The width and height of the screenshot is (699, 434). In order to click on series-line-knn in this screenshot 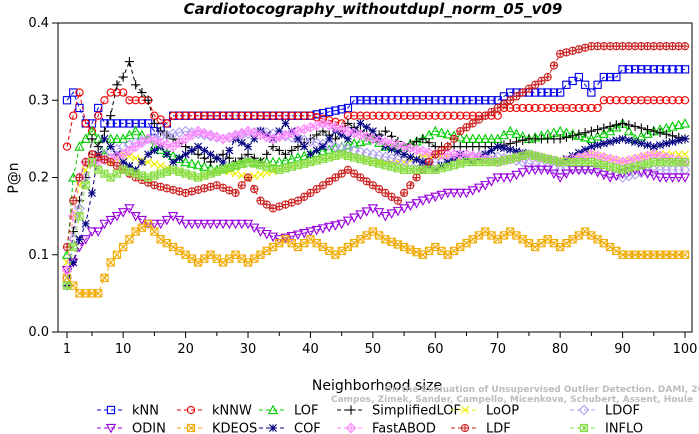, I will do `click(375, 100)`.